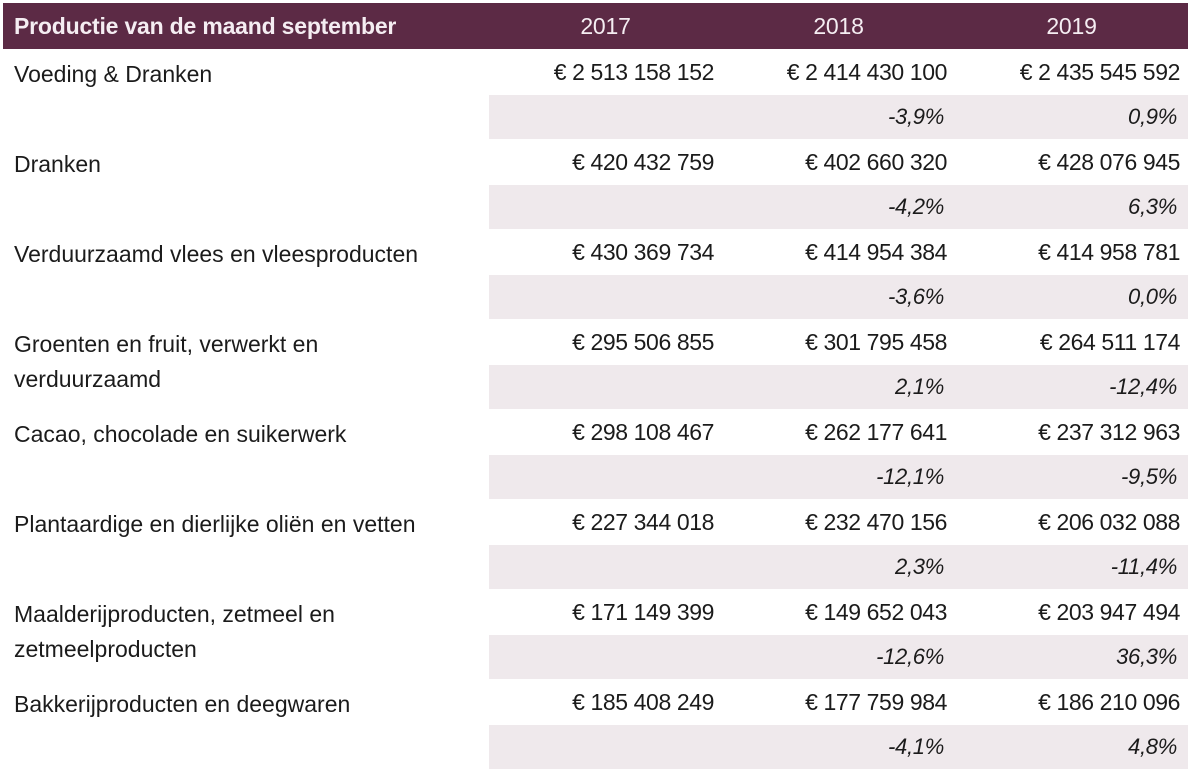  Describe the element at coordinates (246, 454) in the screenshot. I see `category-label: Cacao, chocolade en suikerwerk` at that location.